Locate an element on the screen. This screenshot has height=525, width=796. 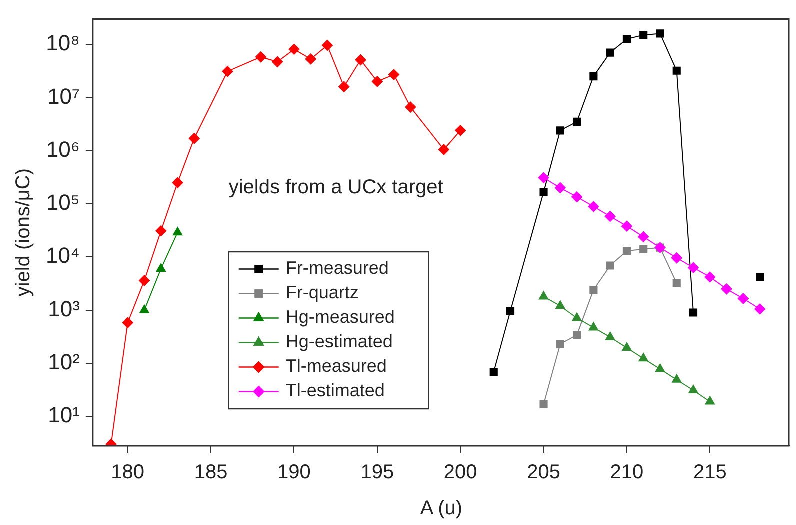
x-tick-label: 200 is located at coordinates (461, 473).